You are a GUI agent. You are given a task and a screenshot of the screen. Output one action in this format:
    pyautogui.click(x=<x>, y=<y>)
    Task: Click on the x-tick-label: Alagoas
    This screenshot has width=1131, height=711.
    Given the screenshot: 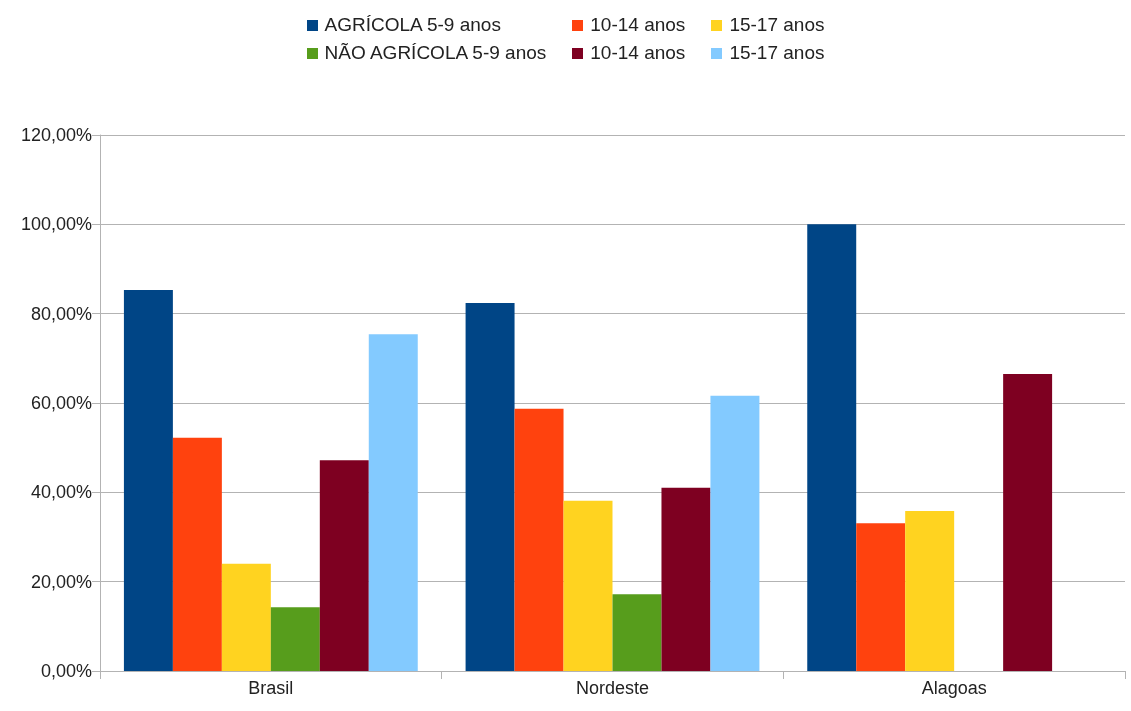 What is the action you would take?
    pyautogui.click(x=954, y=688)
    